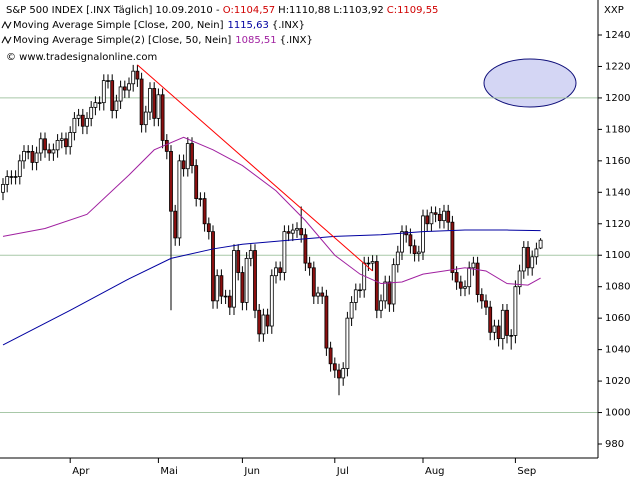  Describe the element at coordinates (526, 471) in the screenshot. I see `x-tick-label: Sep` at that location.